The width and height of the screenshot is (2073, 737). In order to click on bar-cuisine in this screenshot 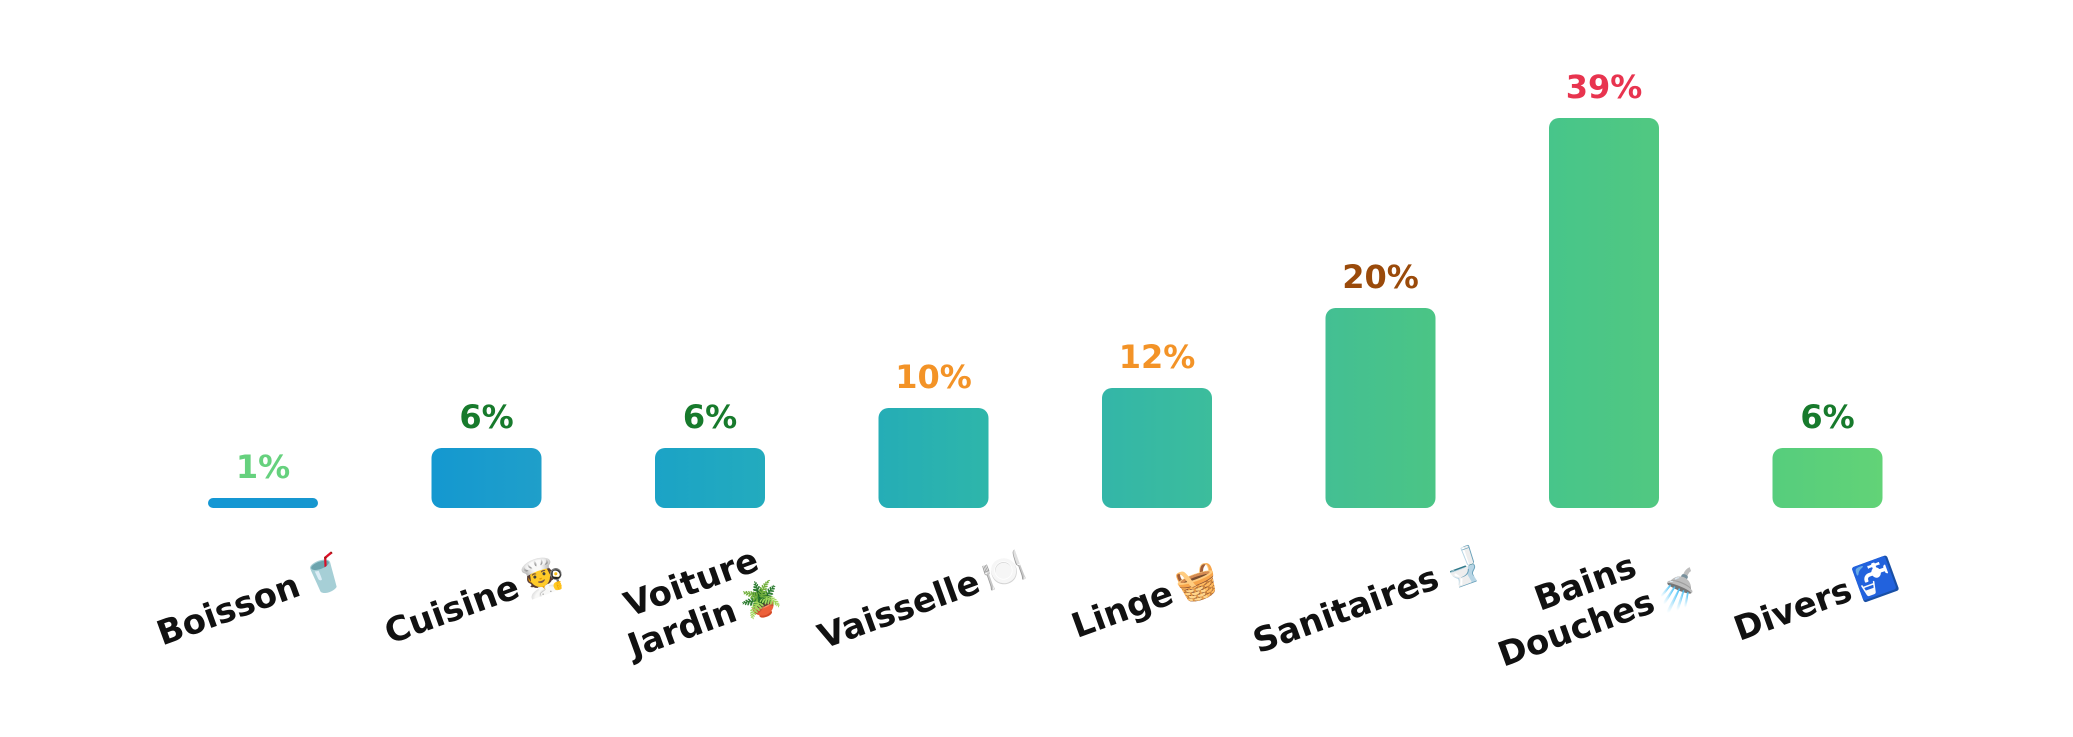, I will do `click(486, 478)`.